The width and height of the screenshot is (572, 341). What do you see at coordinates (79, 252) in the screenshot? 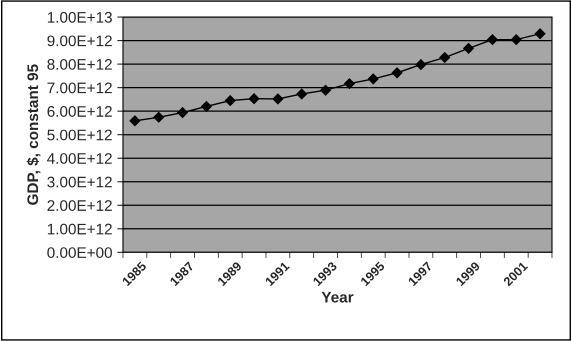
I see `y-tick-label: 0.00E+00` at bounding box center [79, 252].